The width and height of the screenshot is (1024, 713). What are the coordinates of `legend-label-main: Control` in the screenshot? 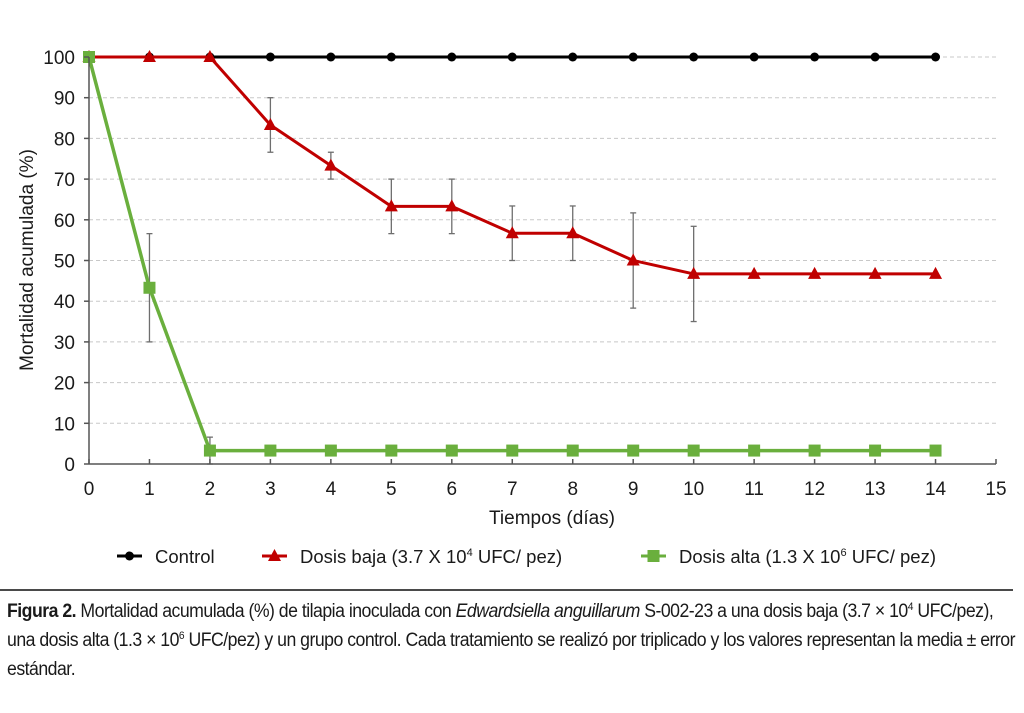 It's located at (185, 556).